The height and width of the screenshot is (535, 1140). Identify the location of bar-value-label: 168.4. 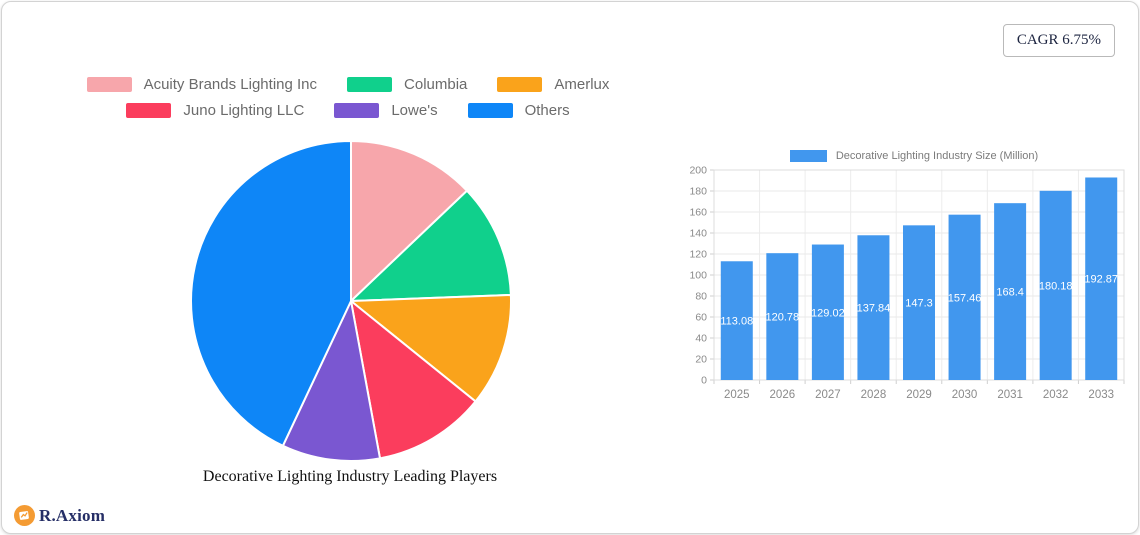
(1010, 293).